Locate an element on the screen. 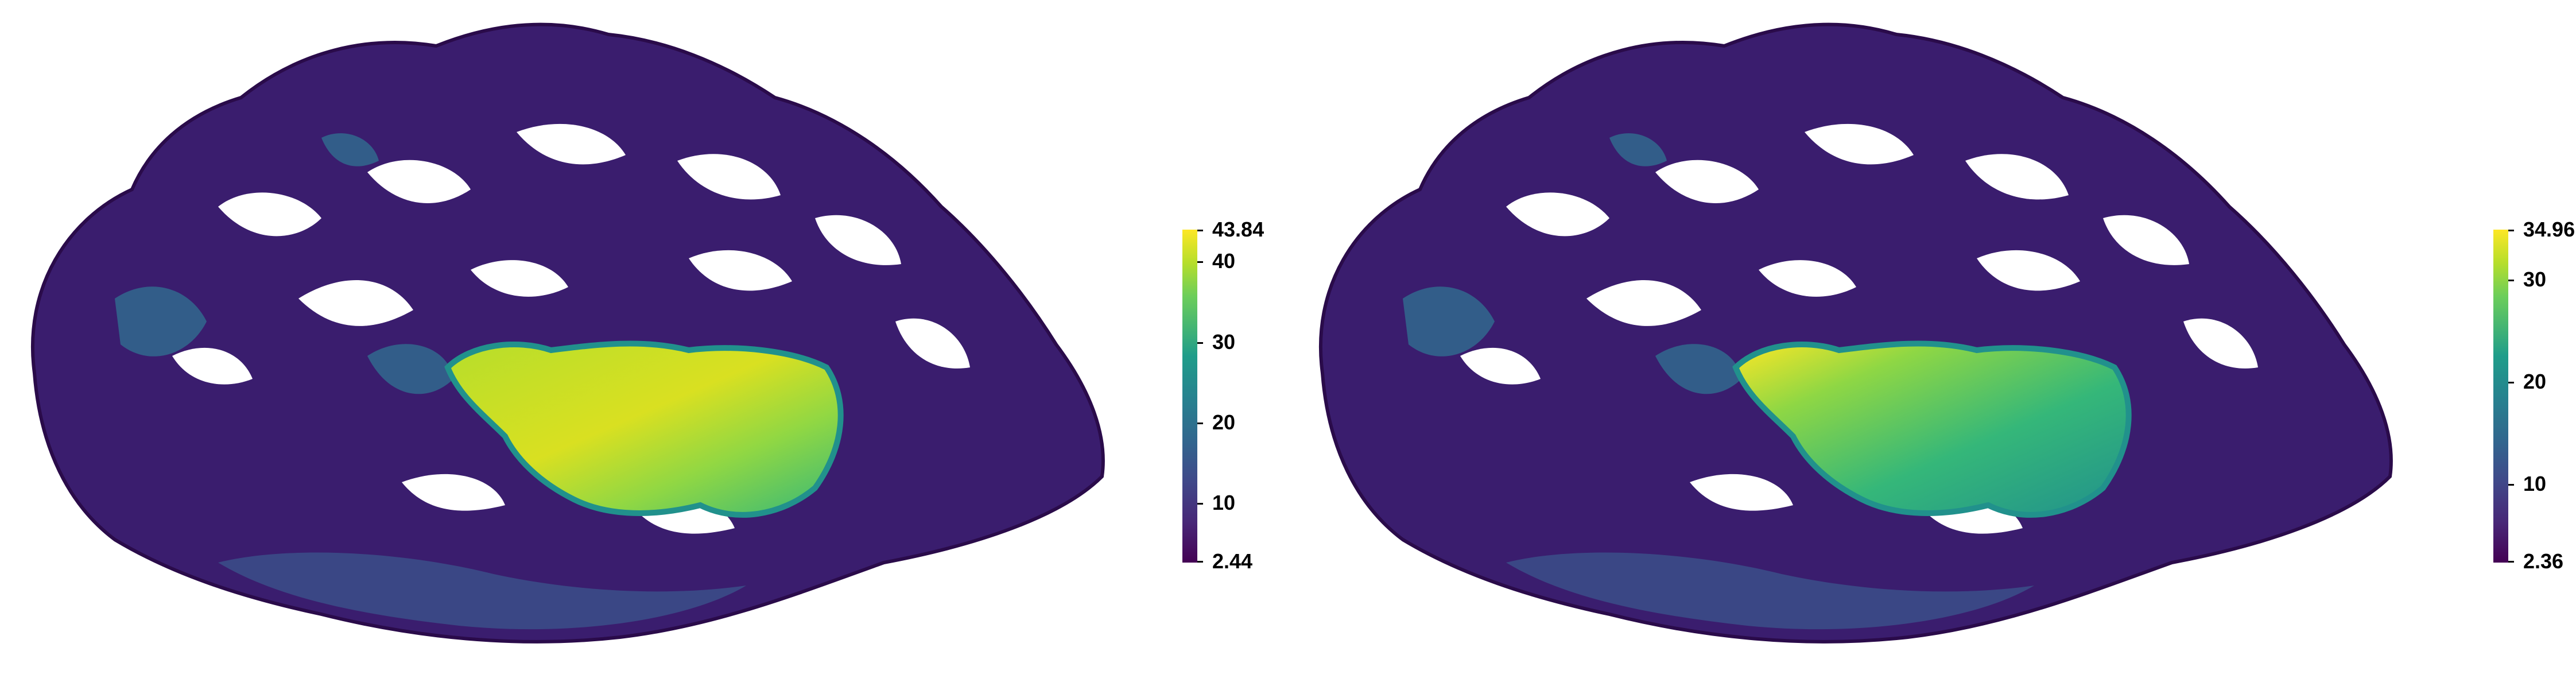 The image size is (2576, 686). colorbar-left: 43.84 40 30 20 10 2.44 is located at coordinates (1234, 395).